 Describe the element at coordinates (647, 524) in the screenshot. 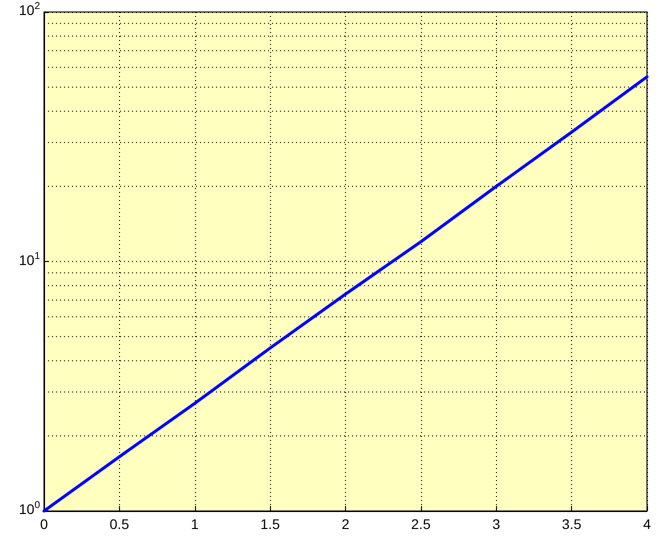

I see `x-tick-label: 4` at that location.